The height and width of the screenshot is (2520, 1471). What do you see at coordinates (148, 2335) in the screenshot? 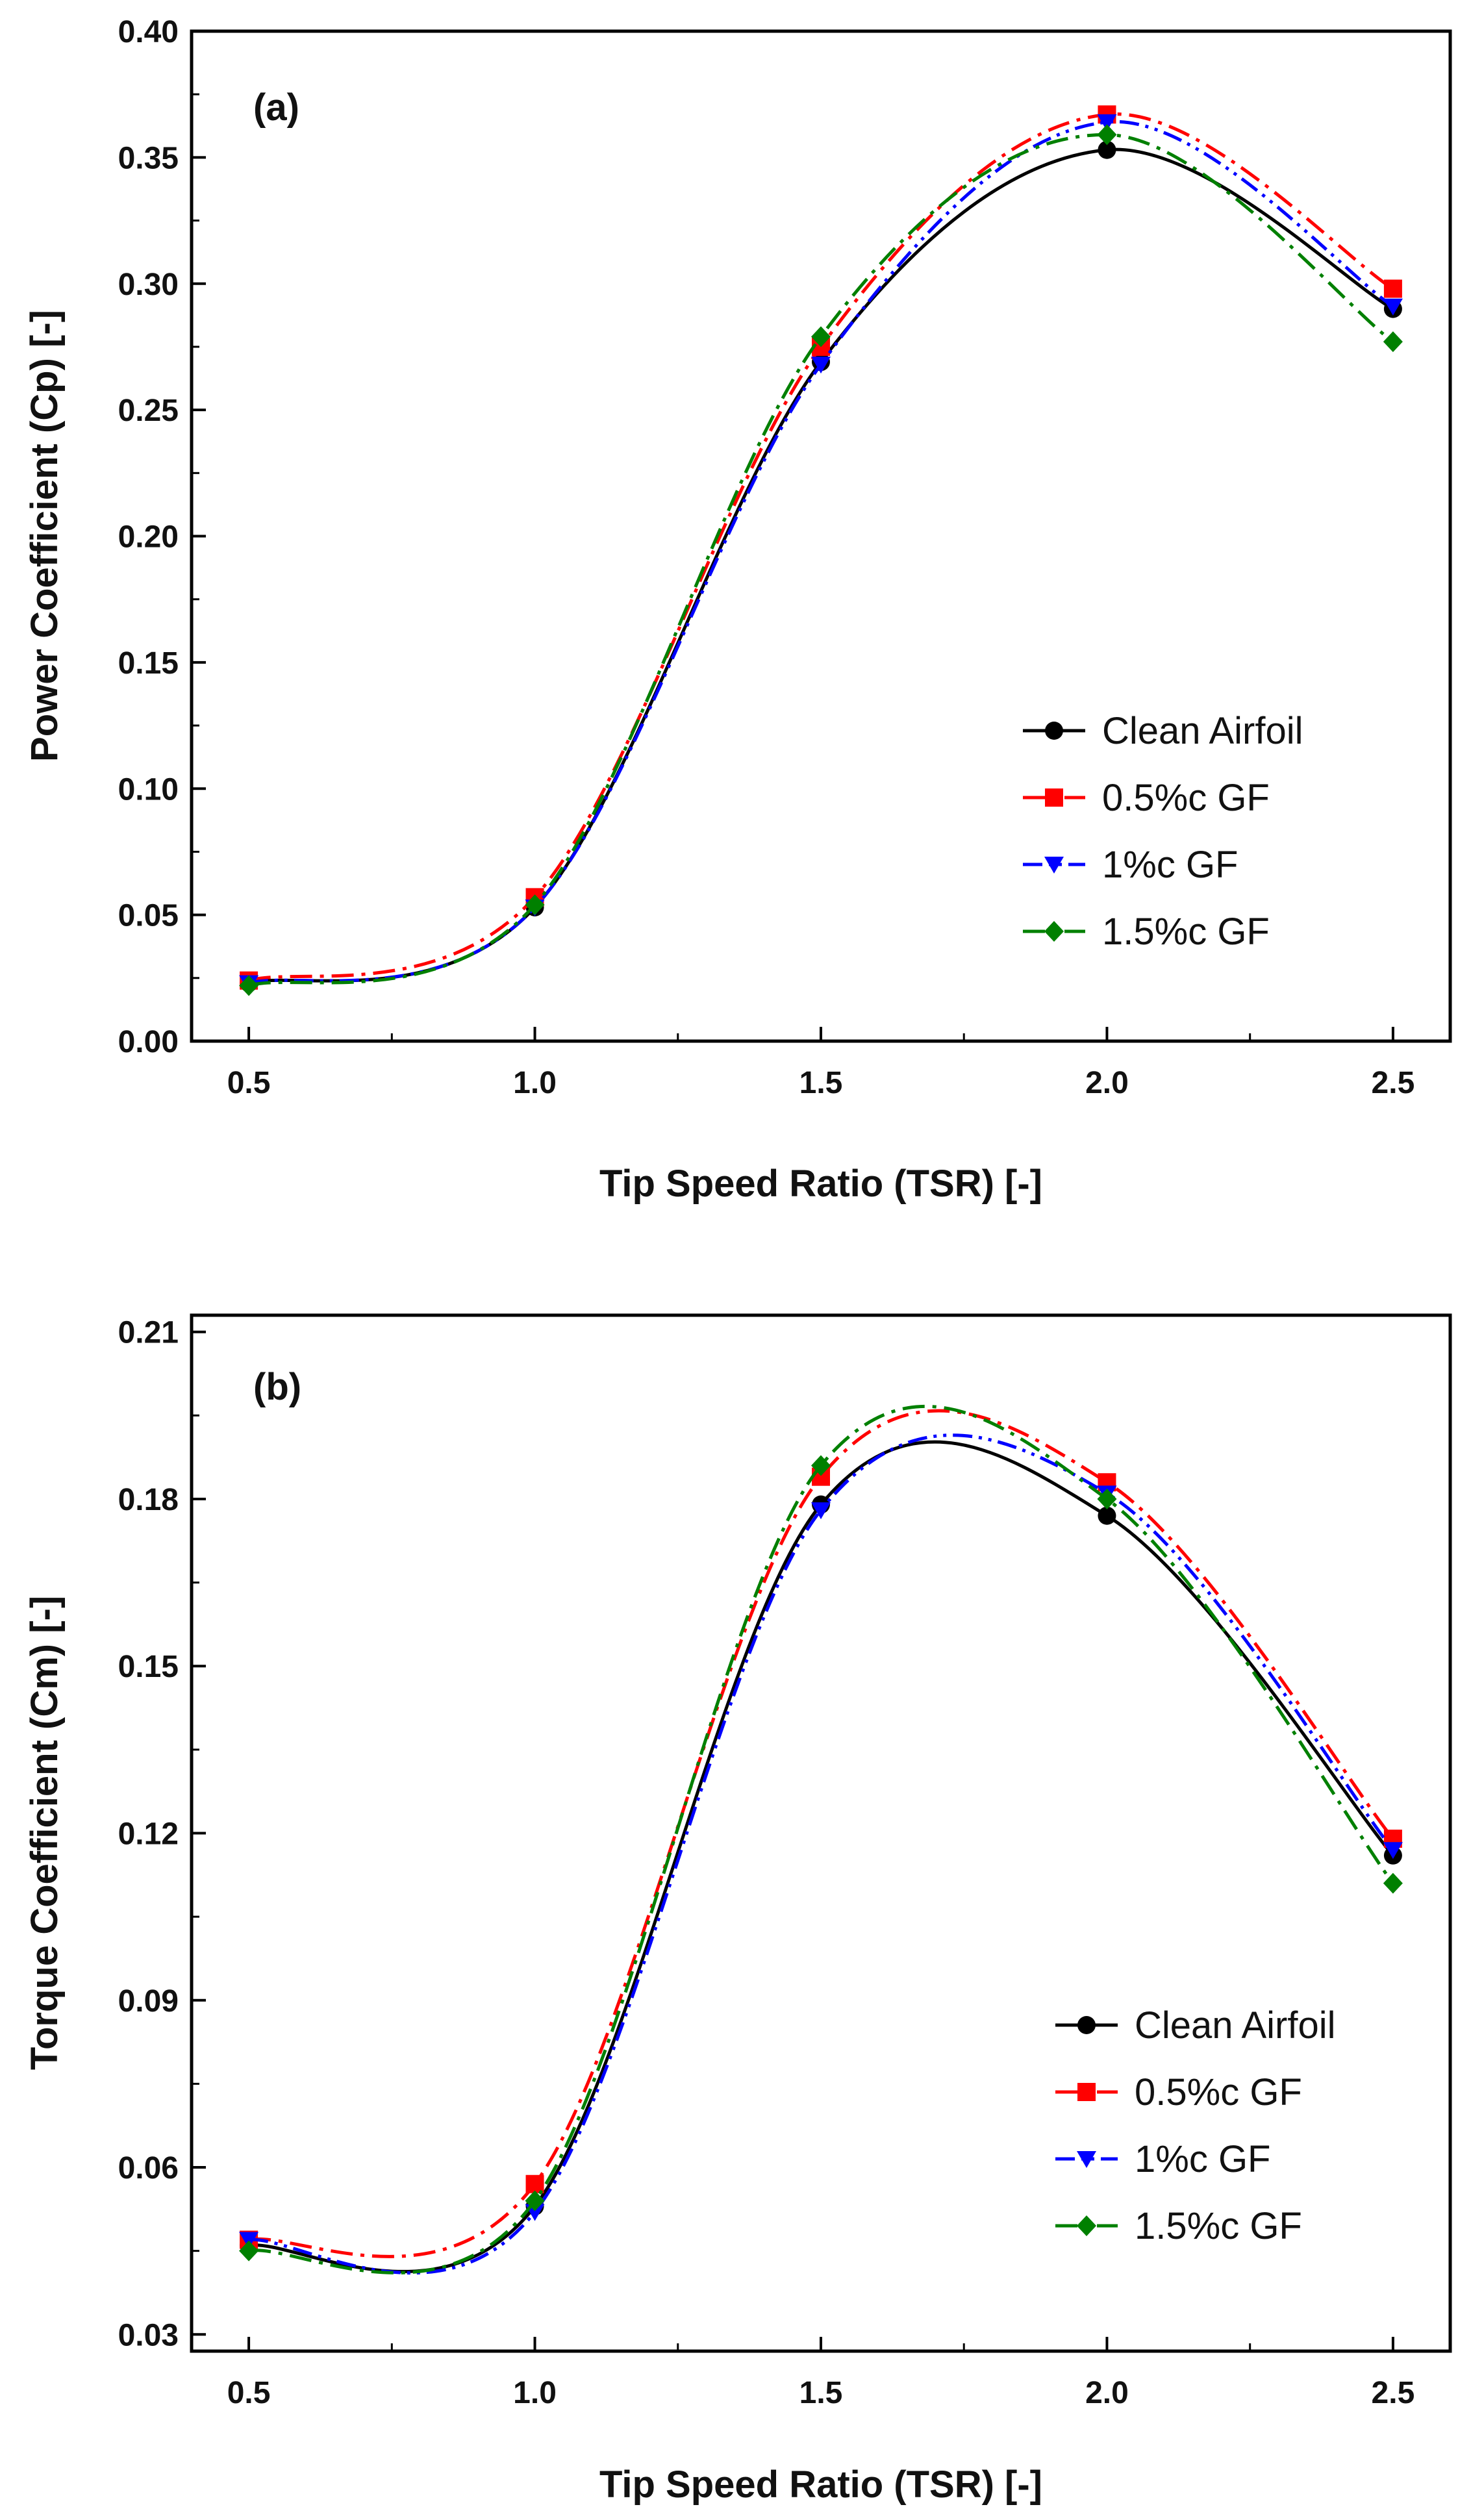
I see `y-tick-label: 0.03` at bounding box center [148, 2335].